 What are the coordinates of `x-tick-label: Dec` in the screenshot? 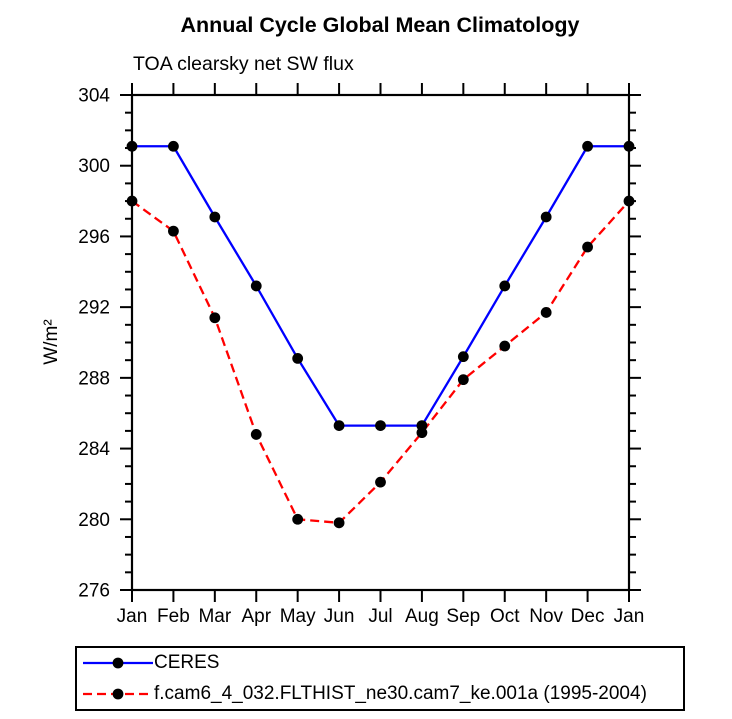 It's located at (588, 616).